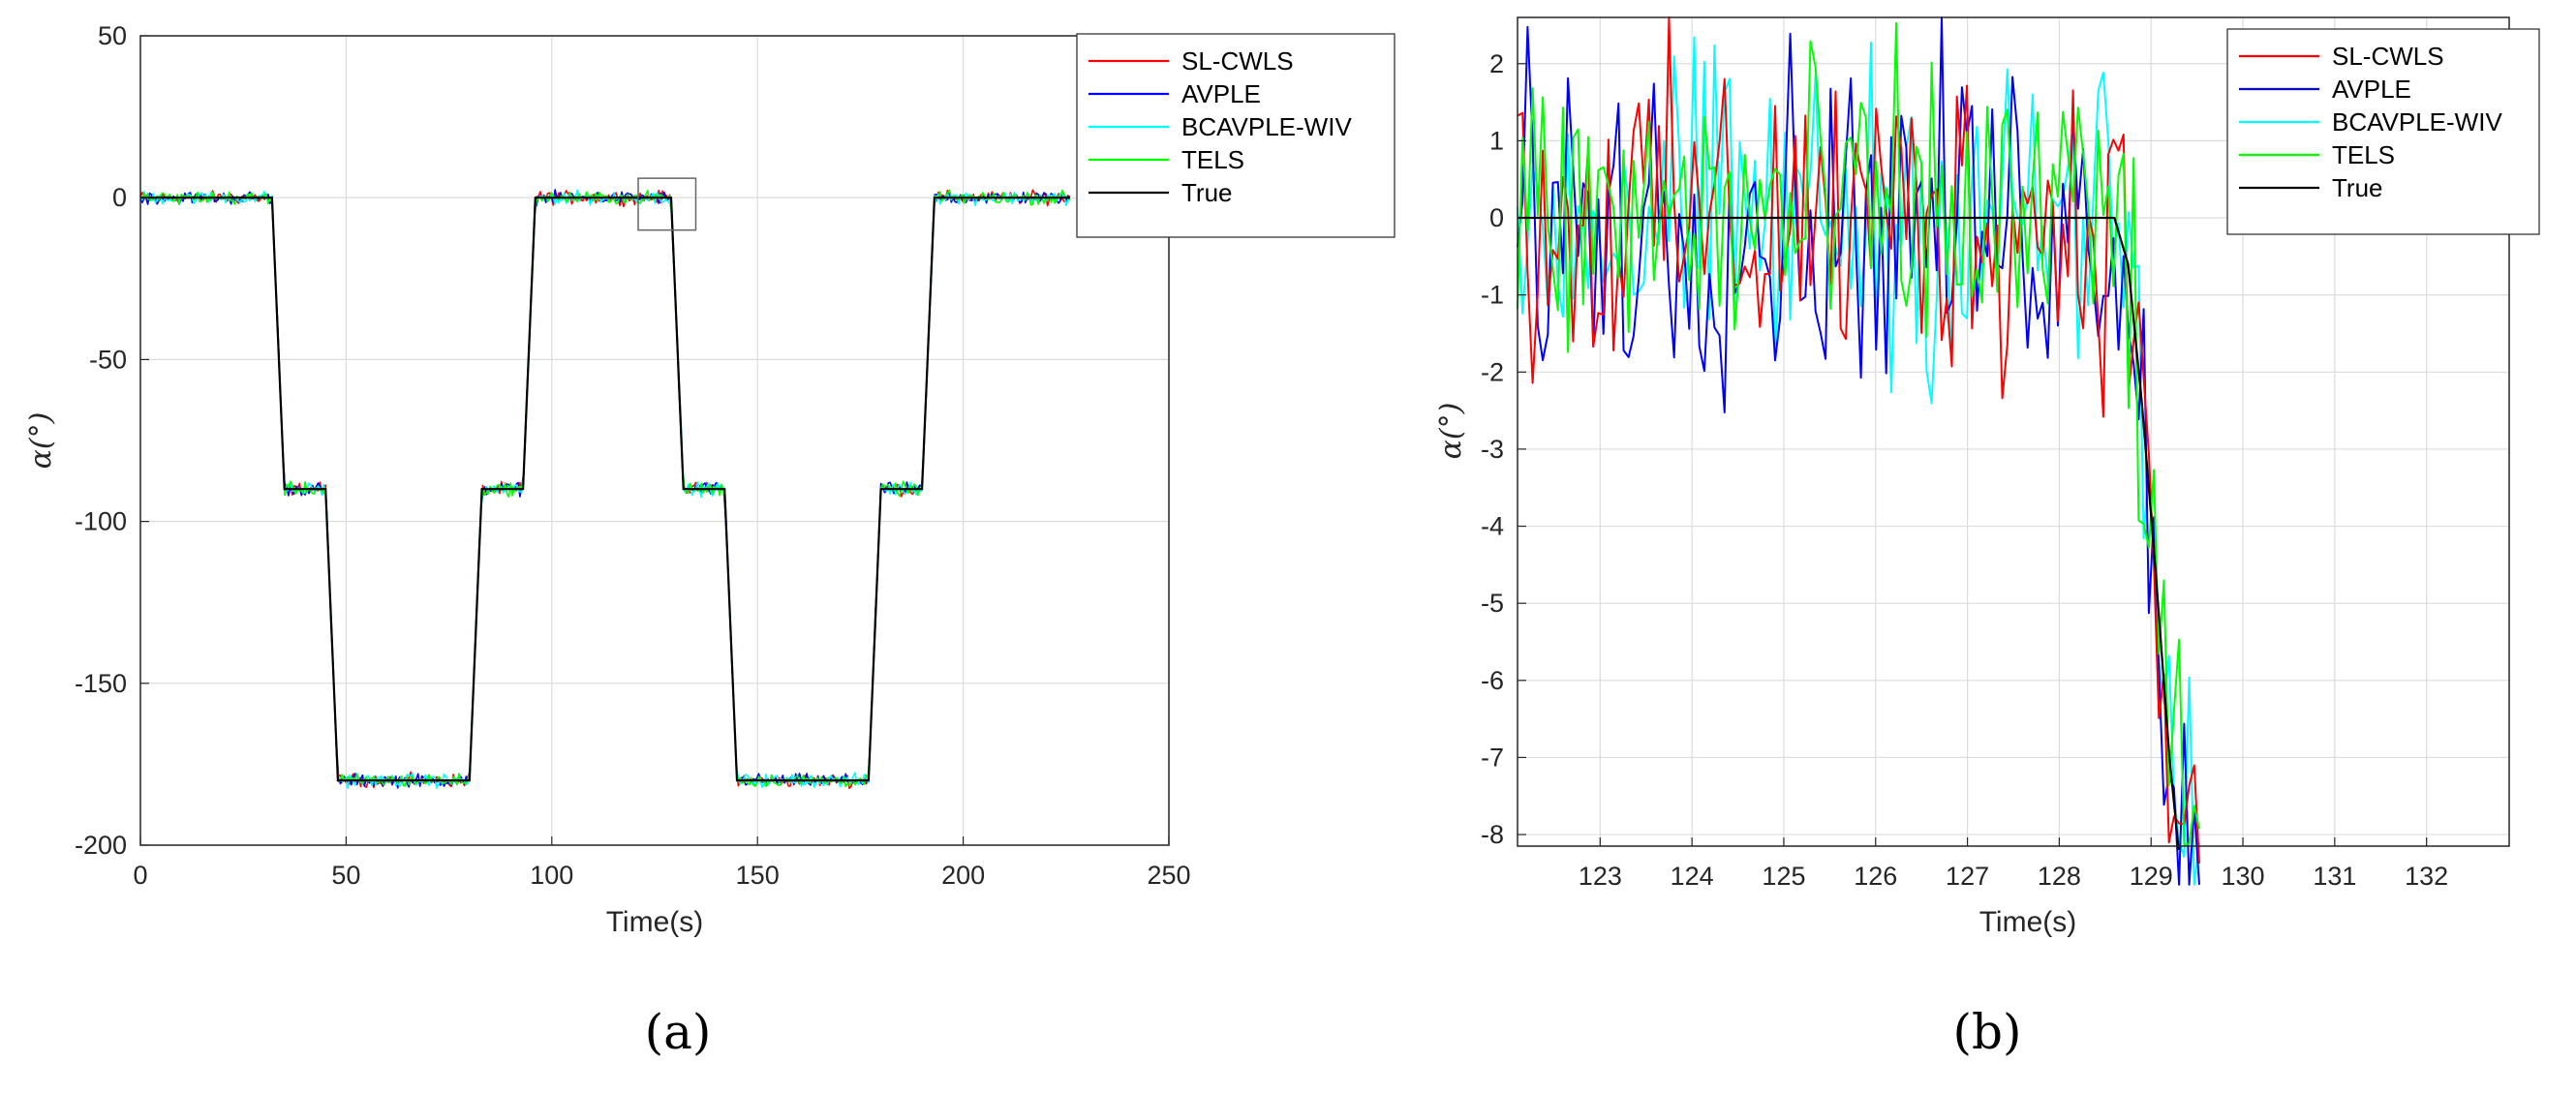 The image size is (2576, 1093). I want to click on chart-a-xtick-label: 0, so click(140, 875).